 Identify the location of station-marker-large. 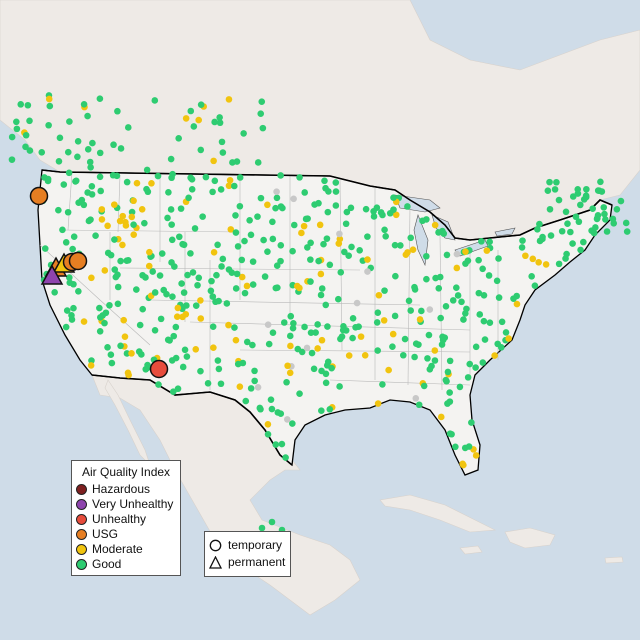
(39, 196).